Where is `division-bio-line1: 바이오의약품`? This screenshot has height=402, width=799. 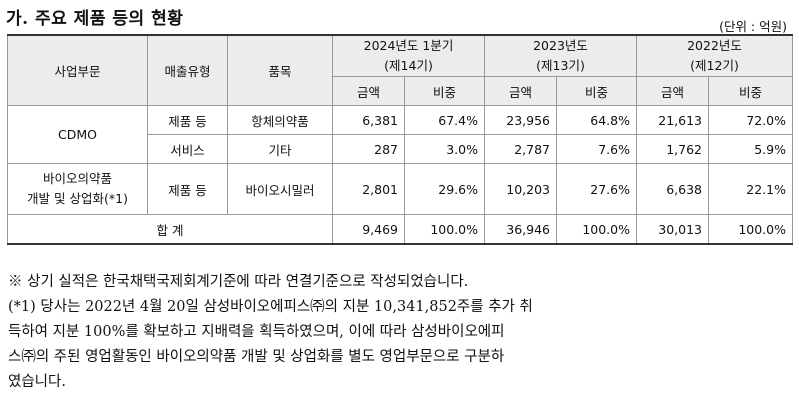 division-bio-line1: 바이오의약품 is located at coordinates (77, 178).